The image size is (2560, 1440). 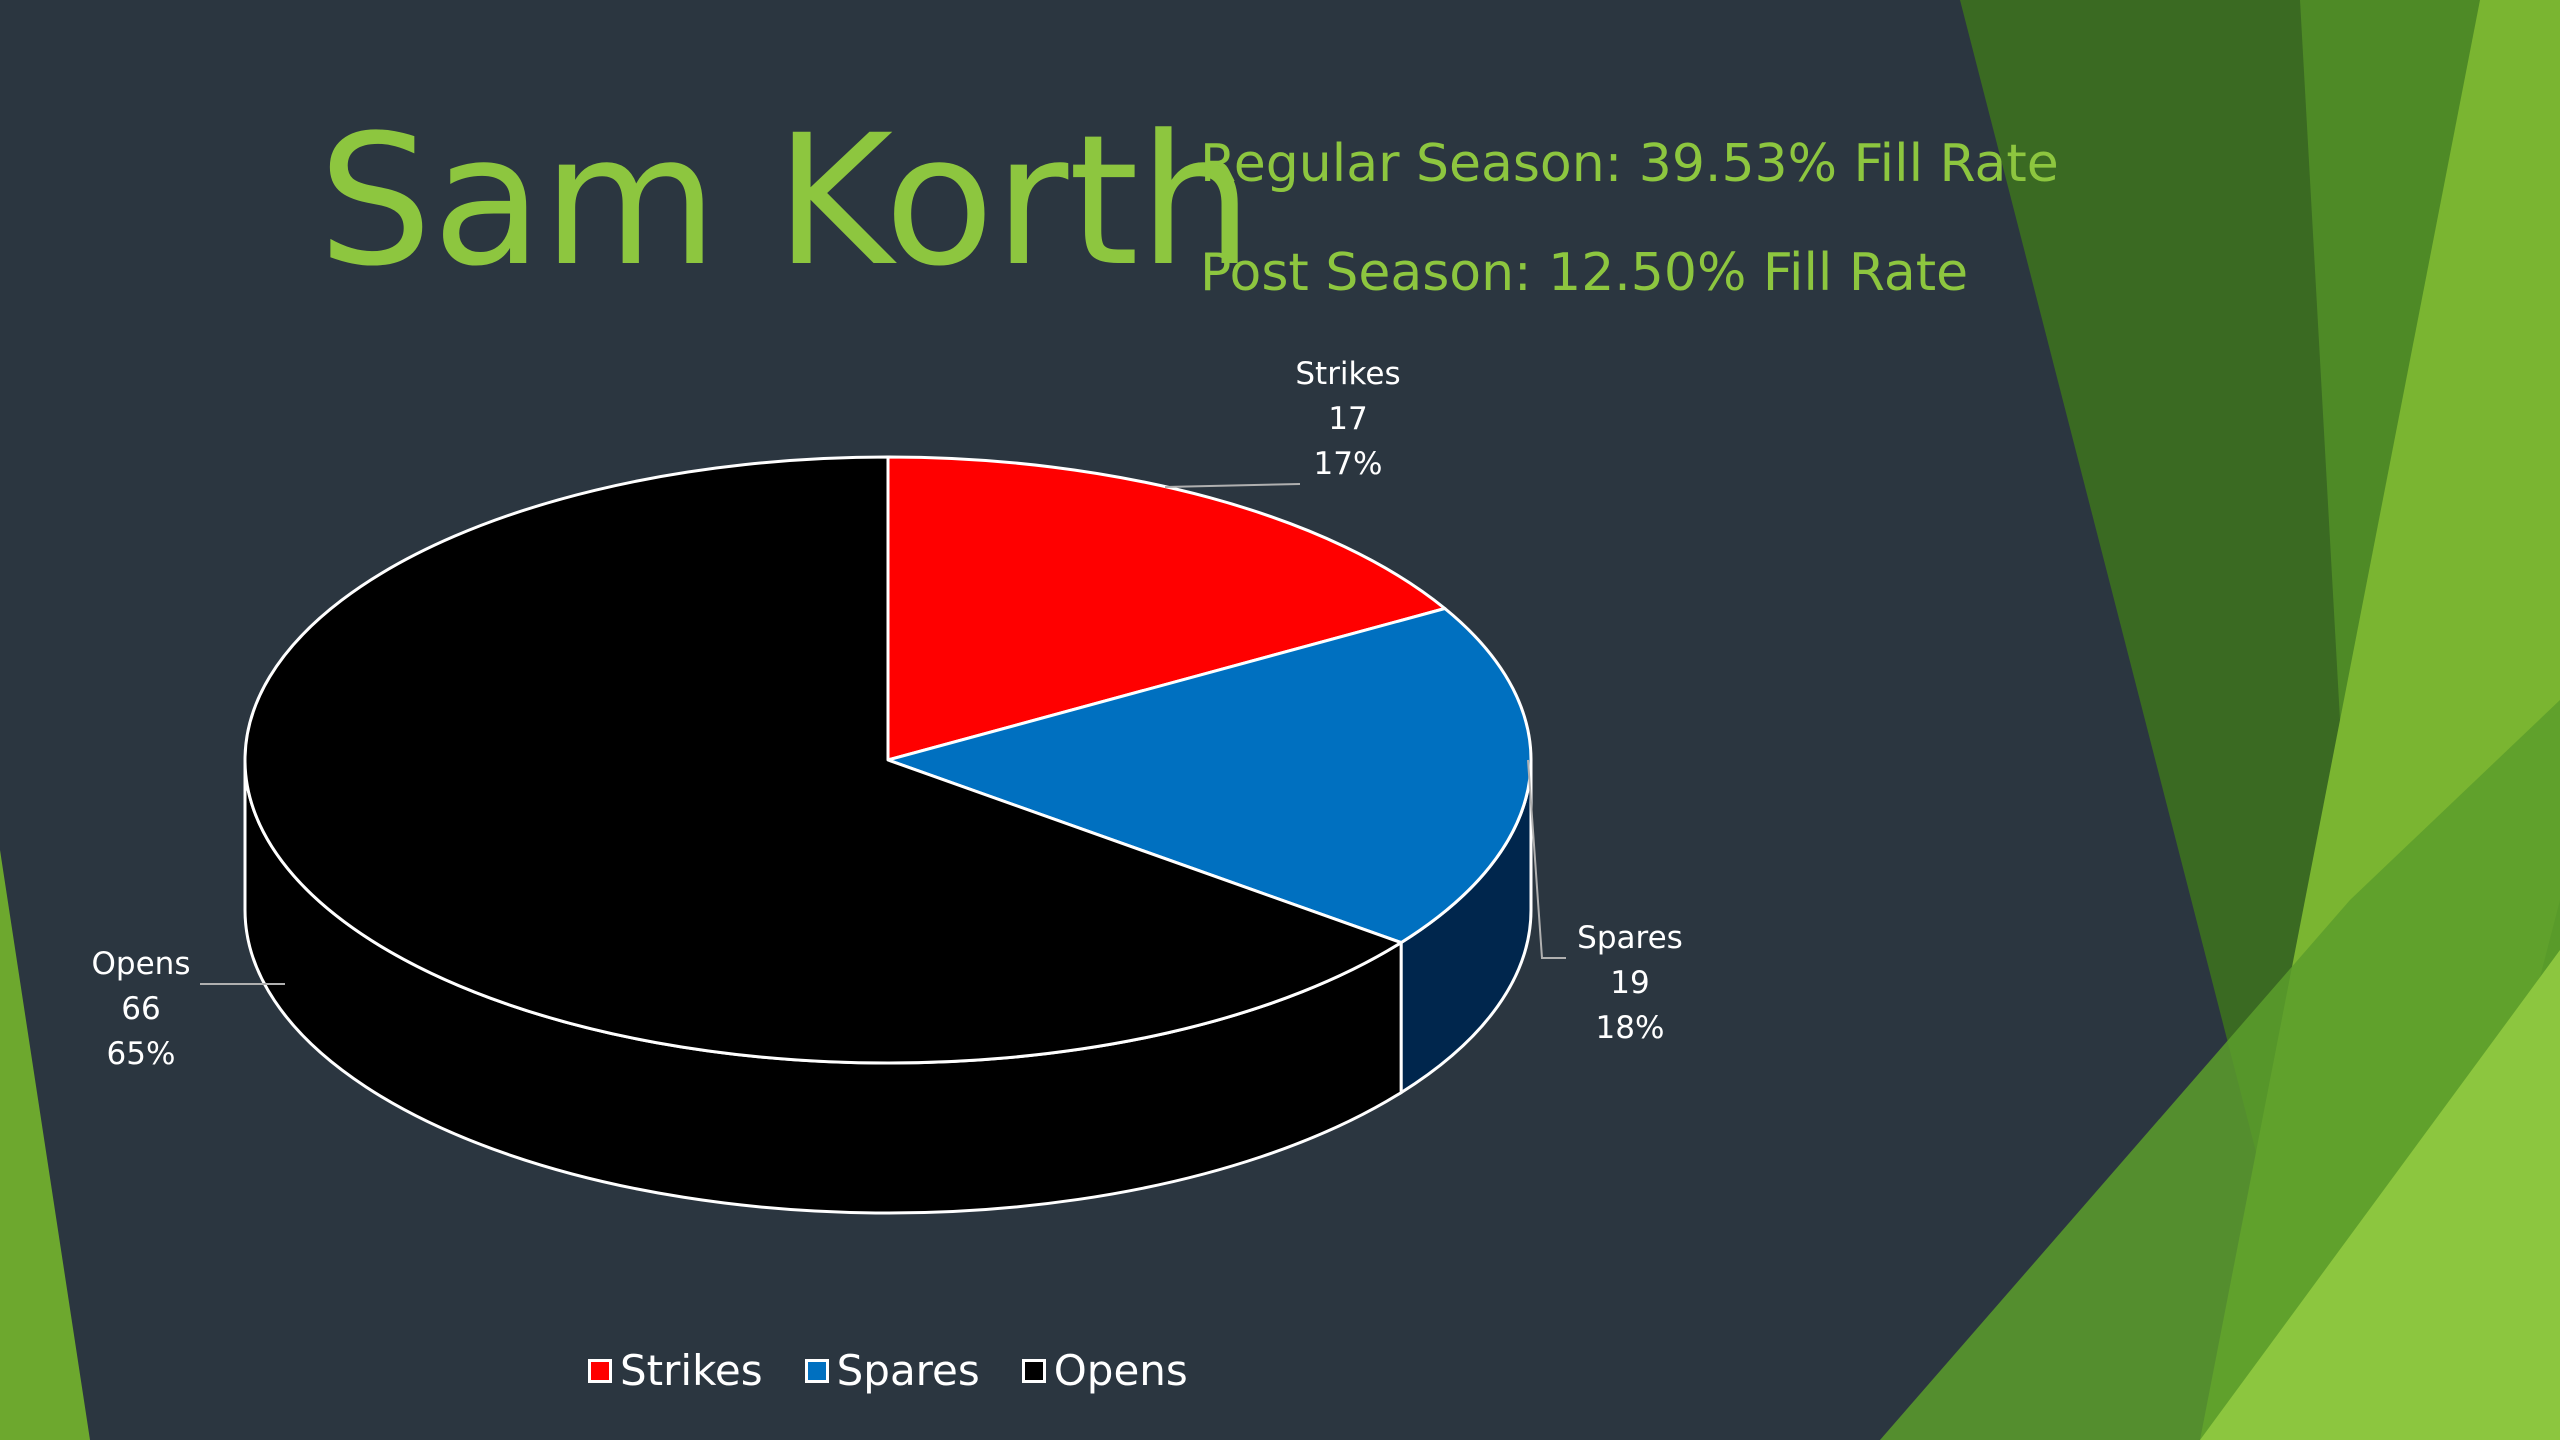 I want to click on legend-swatch-spares, so click(x=816, y=1371).